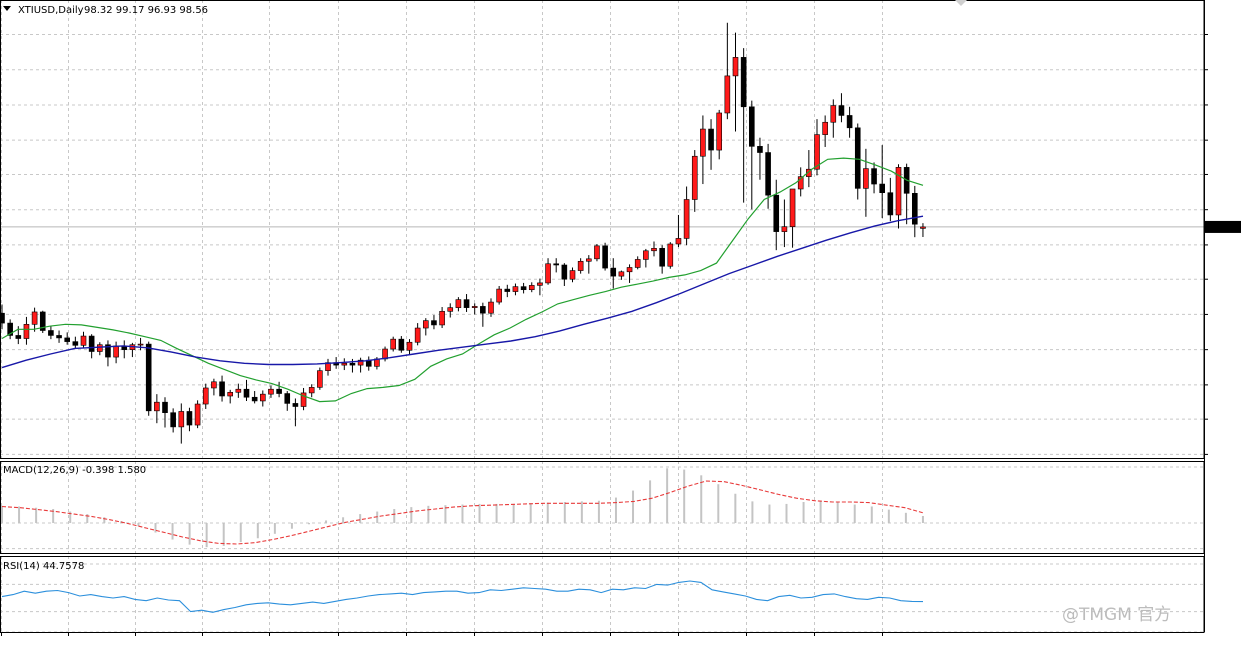  What do you see at coordinates (1116, 615) in the screenshot?
I see `watermark: @TMGM 官方` at bounding box center [1116, 615].